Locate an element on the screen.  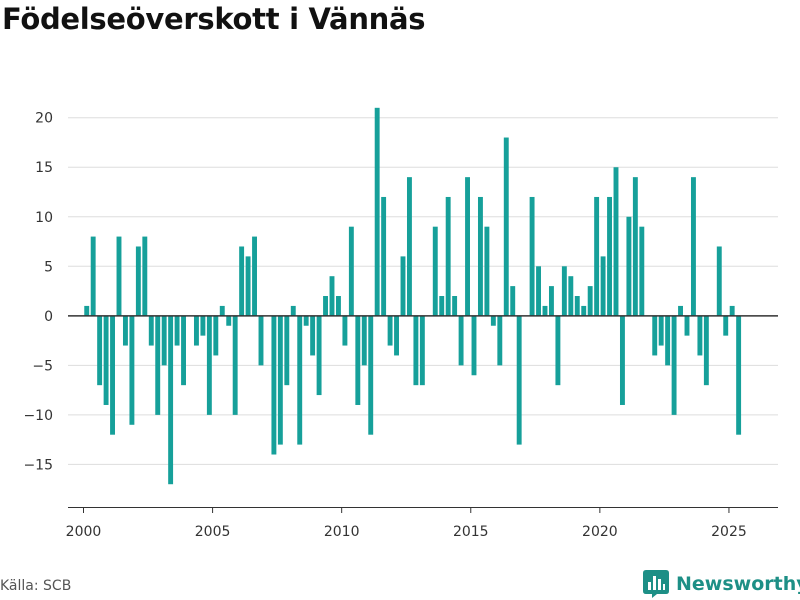
brand-logo: Newsworthy is located at coordinates (721, 584).